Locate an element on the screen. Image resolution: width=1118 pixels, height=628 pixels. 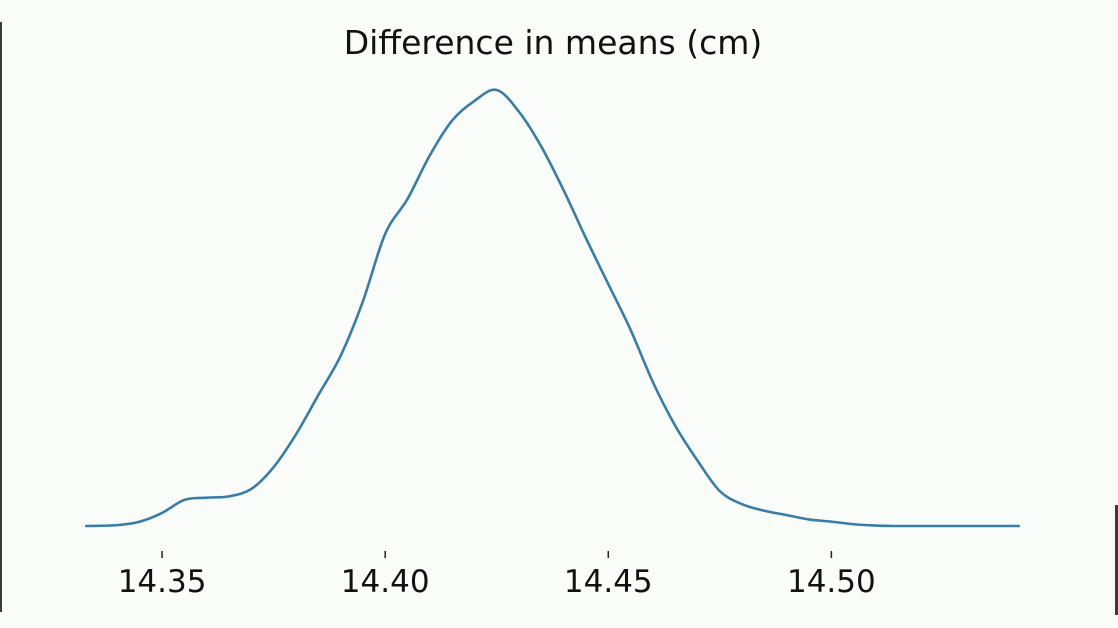
right-frame-edge is located at coordinates (1116, 560).